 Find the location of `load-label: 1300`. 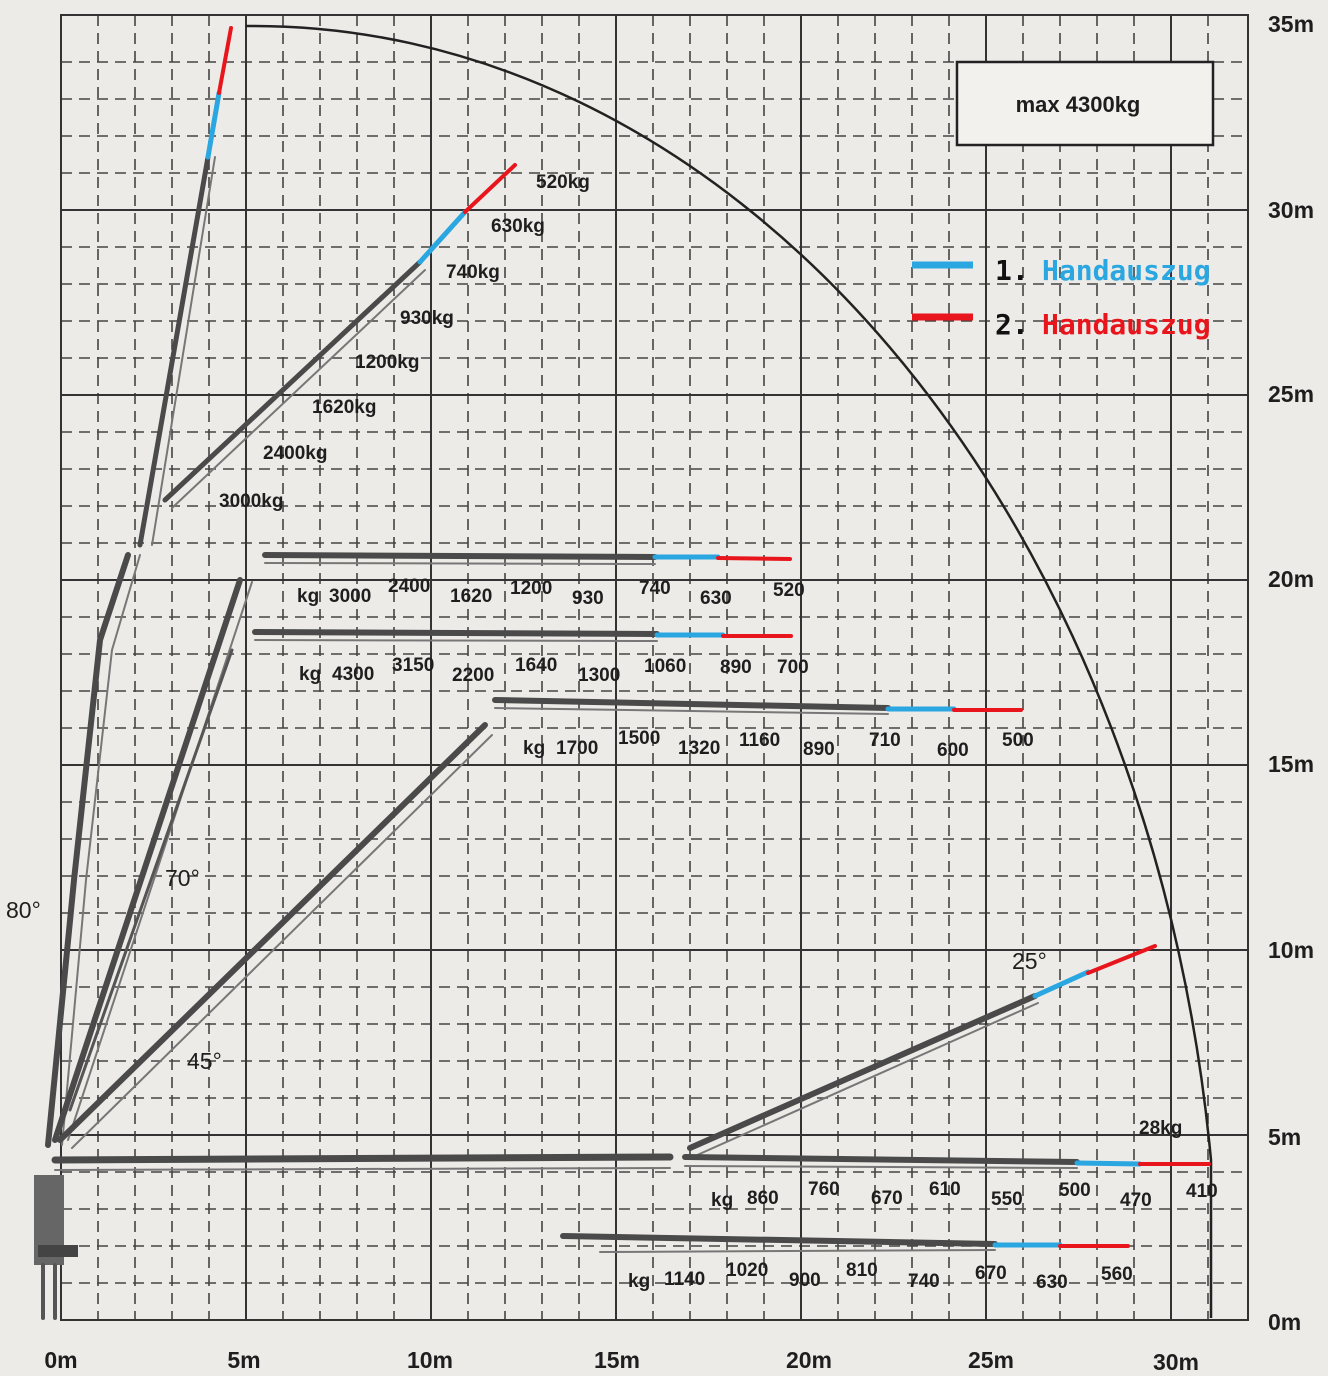

load-label: 1300 is located at coordinates (599, 675).